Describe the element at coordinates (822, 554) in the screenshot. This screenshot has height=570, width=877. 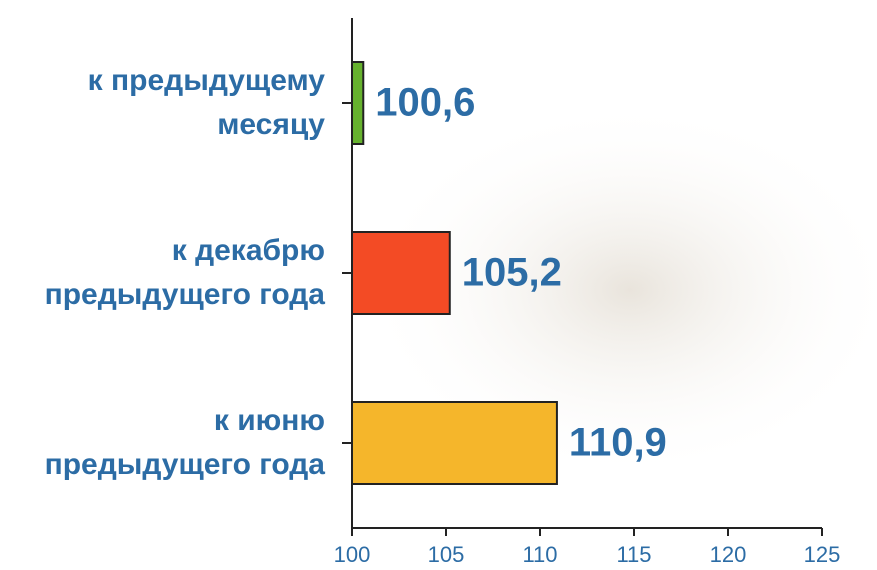
I see `x-tick-label: 125` at that location.